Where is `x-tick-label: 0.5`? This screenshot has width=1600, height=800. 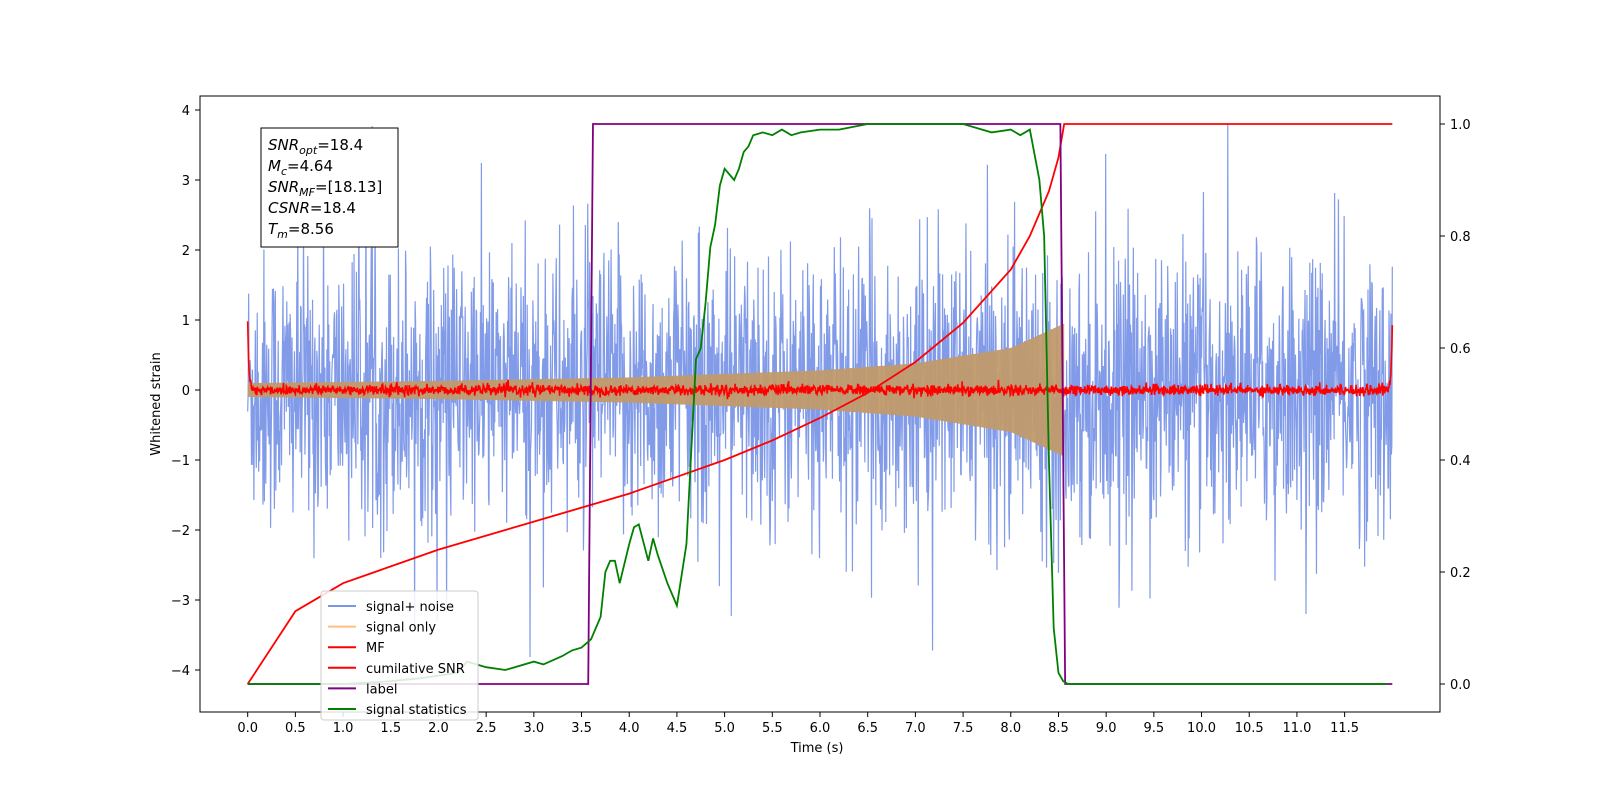
x-tick-label: 0.5 is located at coordinates (295, 728).